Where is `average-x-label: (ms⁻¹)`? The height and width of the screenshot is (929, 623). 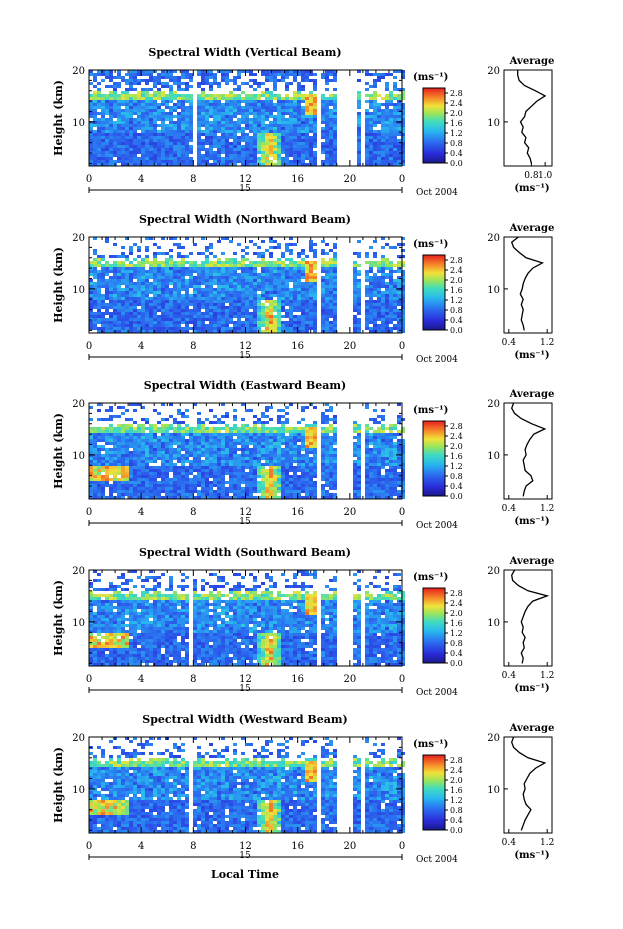
average-x-label: (ms⁻¹) is located at coordinates (531, 521).